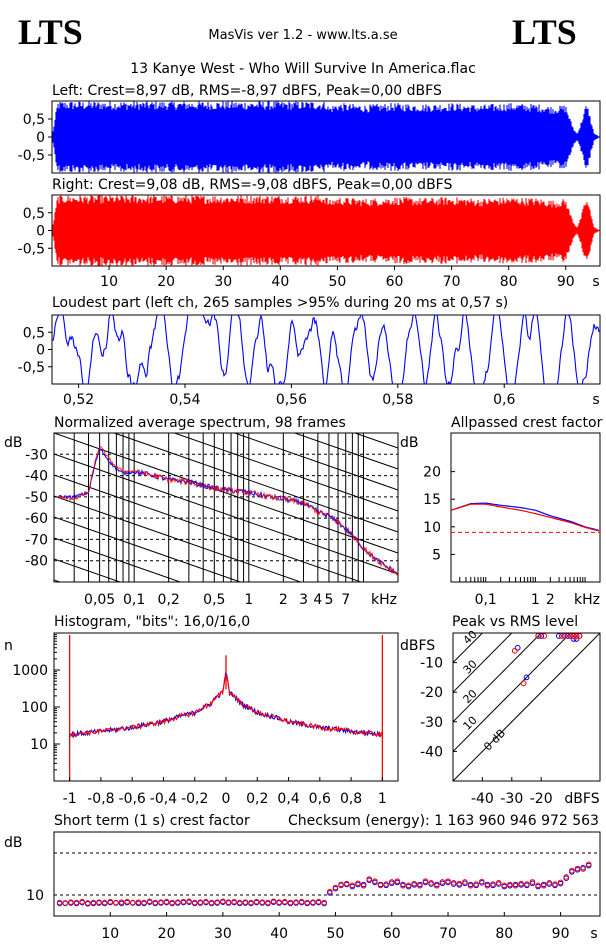 Image resolution: width=606 pixels, height=946 pixels. Describe the element at coordinates (291, 400) in the screenshot. I see `x-tick-label: 0,56` at that location.